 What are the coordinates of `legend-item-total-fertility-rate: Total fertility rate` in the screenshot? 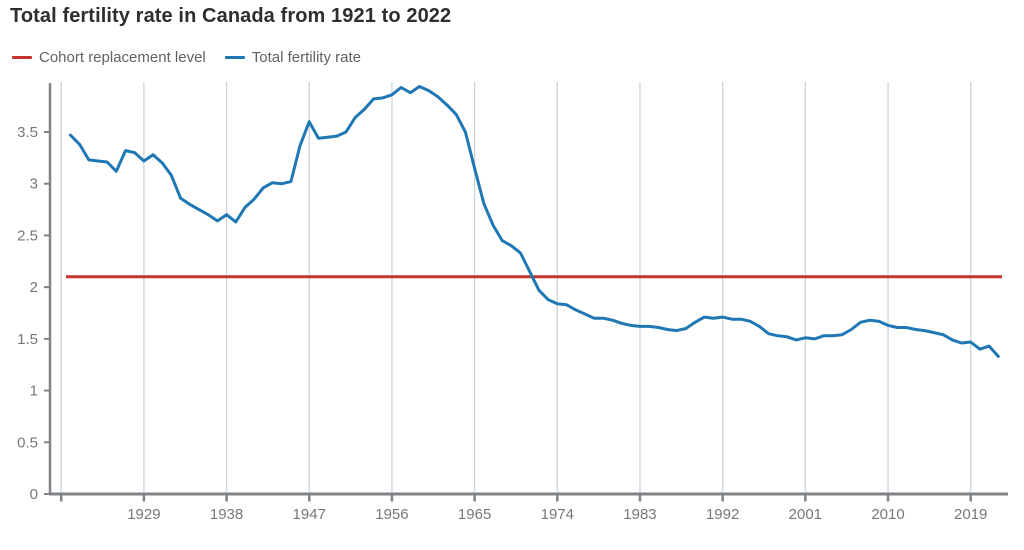 It's located at (292, 57).